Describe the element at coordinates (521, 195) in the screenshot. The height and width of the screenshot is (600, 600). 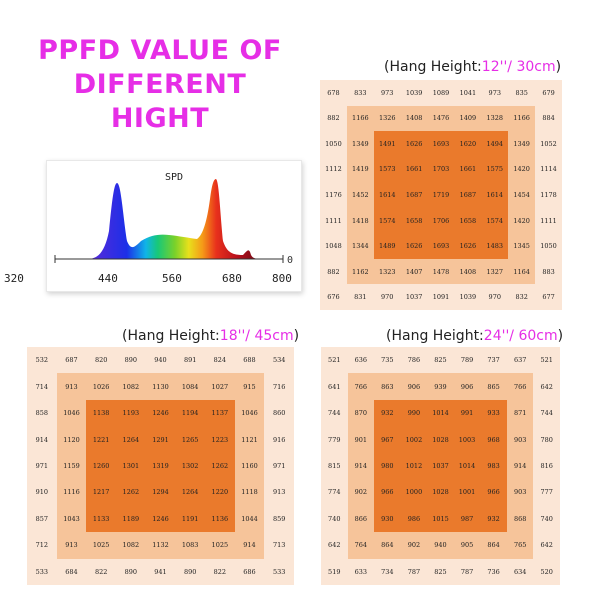
I see `ppfd-cell: 1454` at that location.